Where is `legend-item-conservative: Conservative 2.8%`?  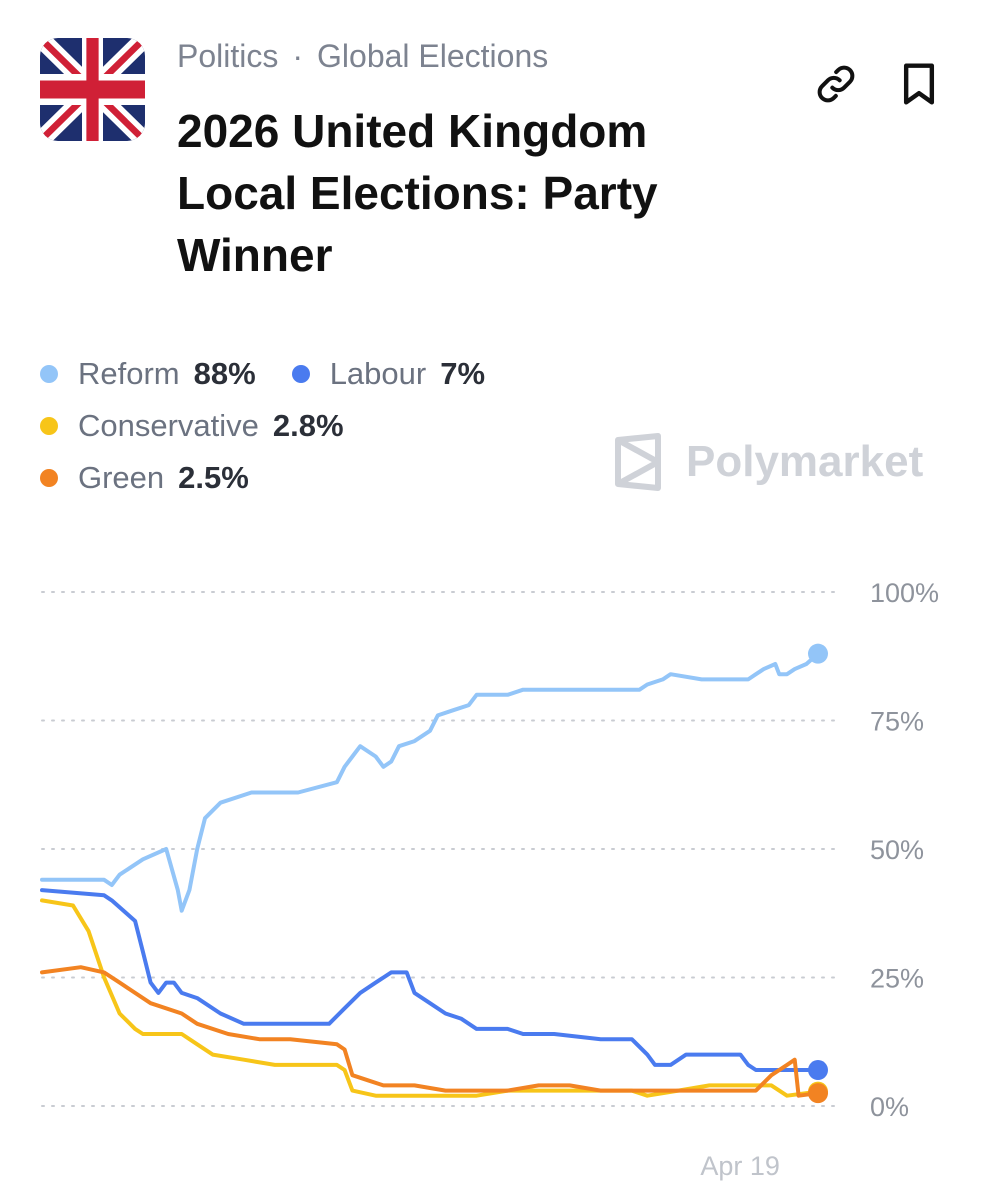
legend-item-conservative: Conservative 2.8% is located at coordinates (192, 426).